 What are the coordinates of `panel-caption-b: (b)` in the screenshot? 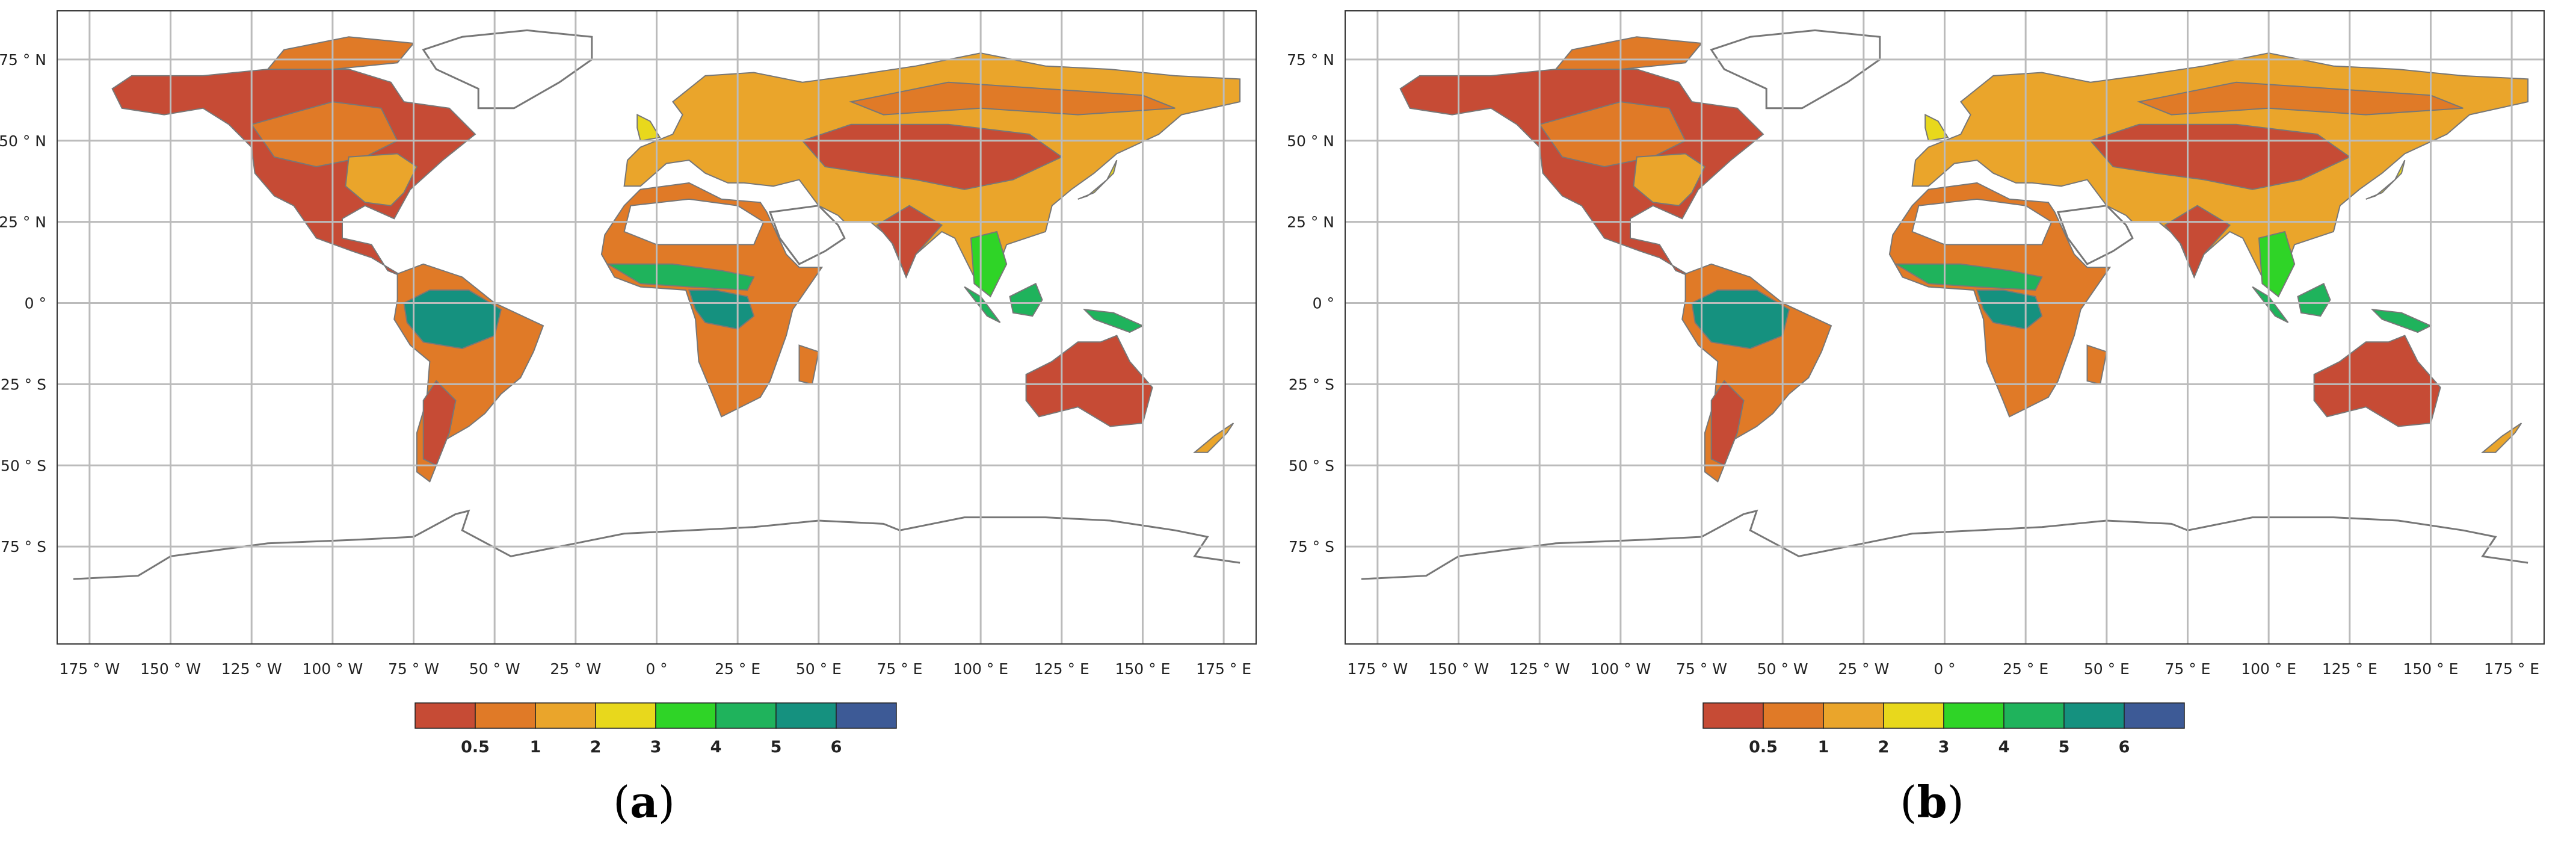 It's located at (1932, 802).